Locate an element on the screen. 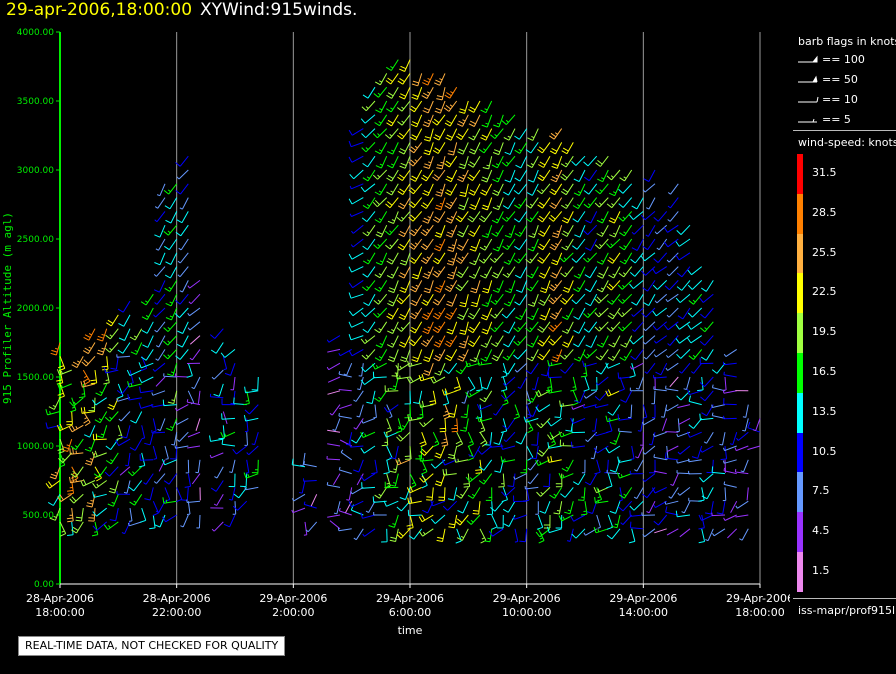 The height and width of the screenshot is (674, 896). color-swatch is located at coordinates (800, 213).